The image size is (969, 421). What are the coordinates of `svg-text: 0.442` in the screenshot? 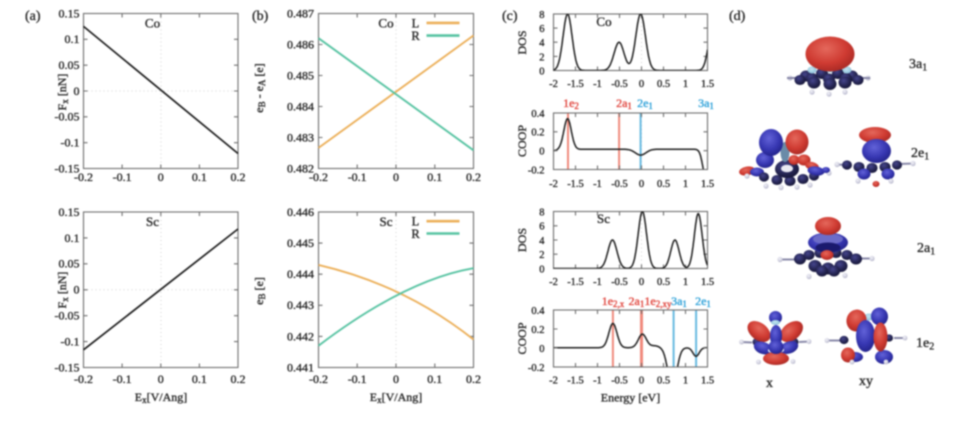 It's located at (300, 336).